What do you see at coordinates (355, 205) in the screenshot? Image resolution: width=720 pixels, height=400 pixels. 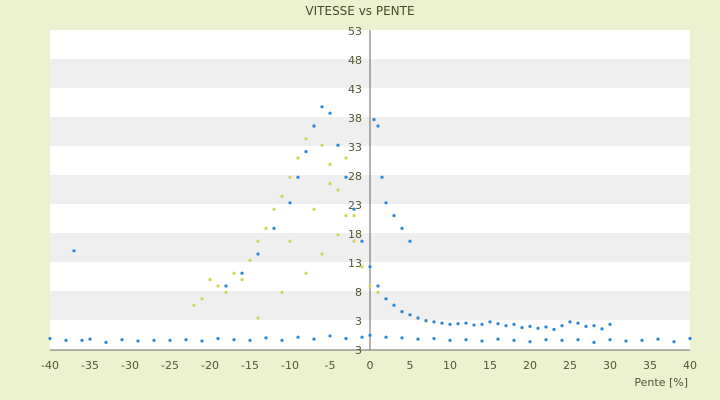 I see `y-tick-label: 23` at bounding box center [355, 205].